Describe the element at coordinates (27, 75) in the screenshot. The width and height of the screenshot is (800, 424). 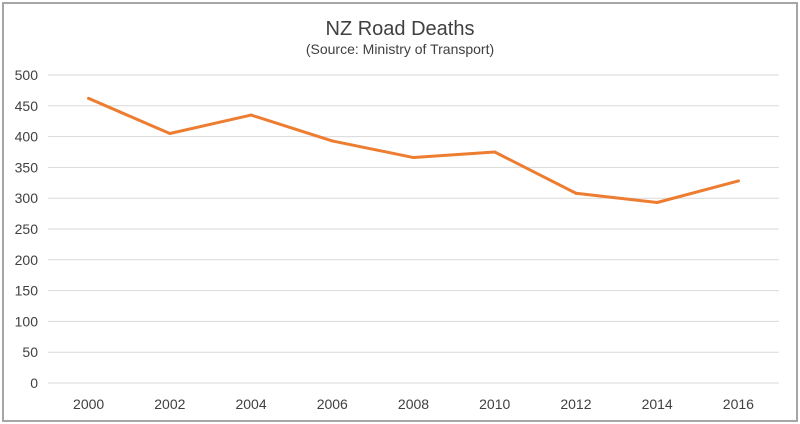
I see `y-tick-label: 500` at that location.